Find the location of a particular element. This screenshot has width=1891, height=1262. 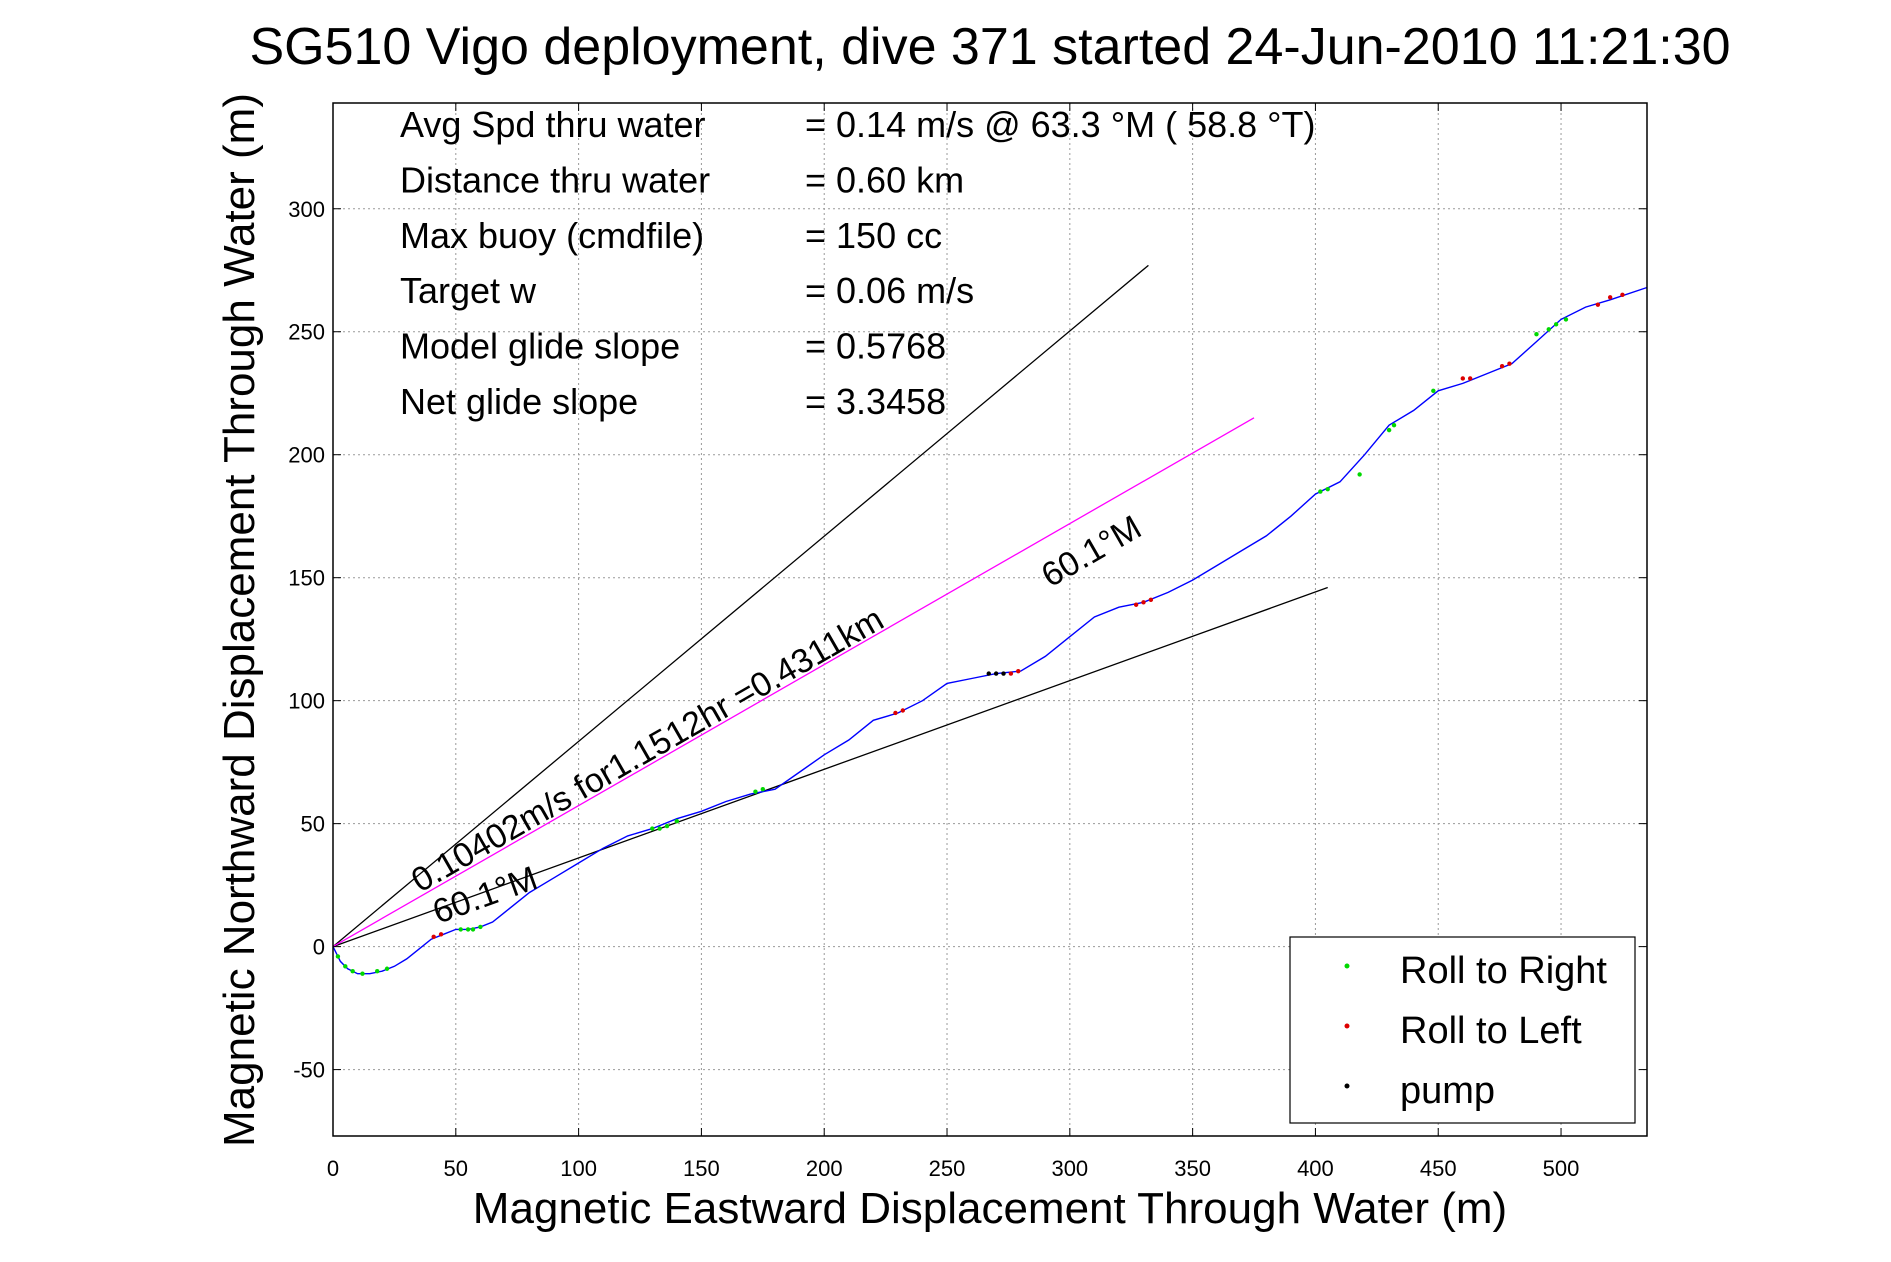

legend-label: Roll to Left is located at coordinates (1491, 1031).